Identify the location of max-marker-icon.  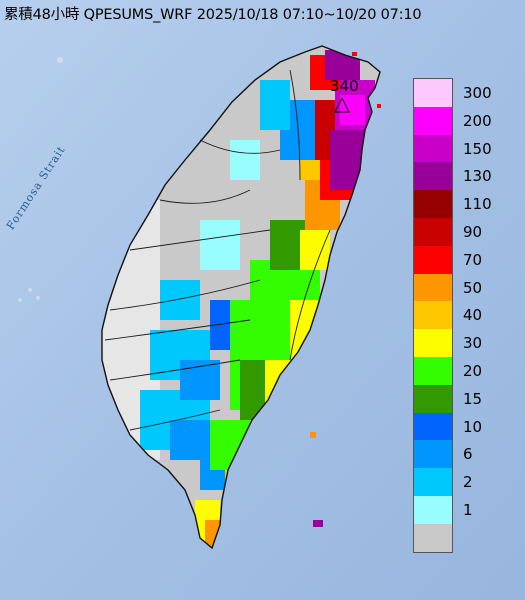
(342, 104).